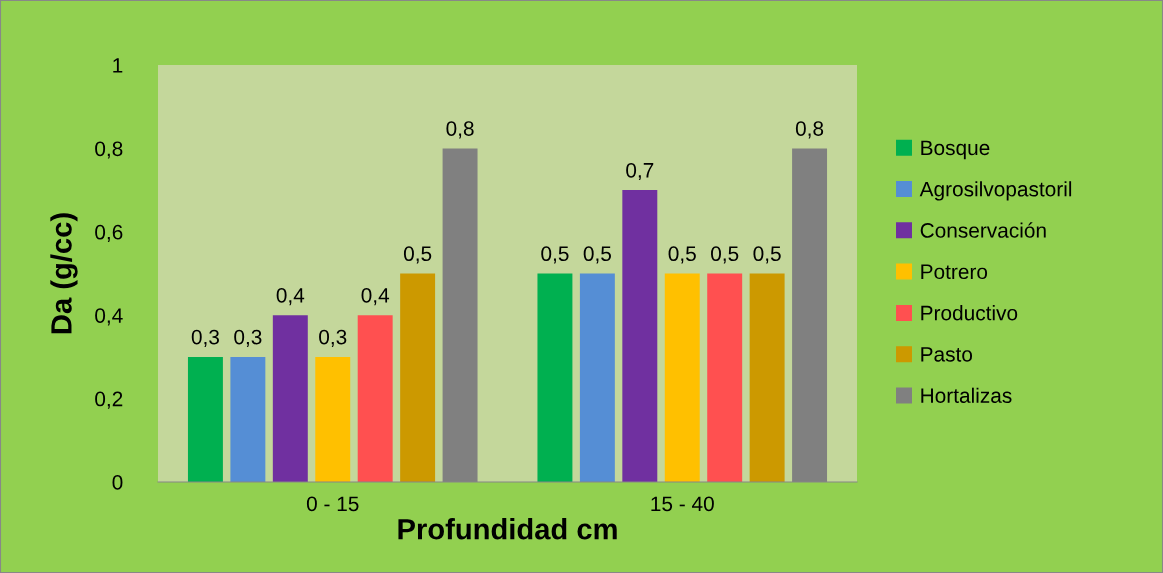 The image size is (1163, 573). What do you see at coordinates (118, 65) in the screenshot?
I see `y-tick-label: 1` at bounding box center [118, 65].